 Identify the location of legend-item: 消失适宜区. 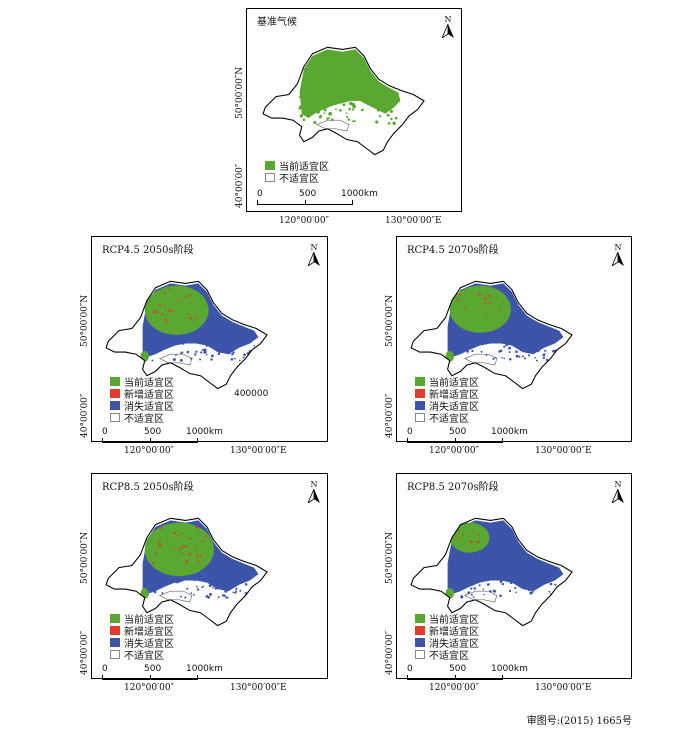
(447, 643).